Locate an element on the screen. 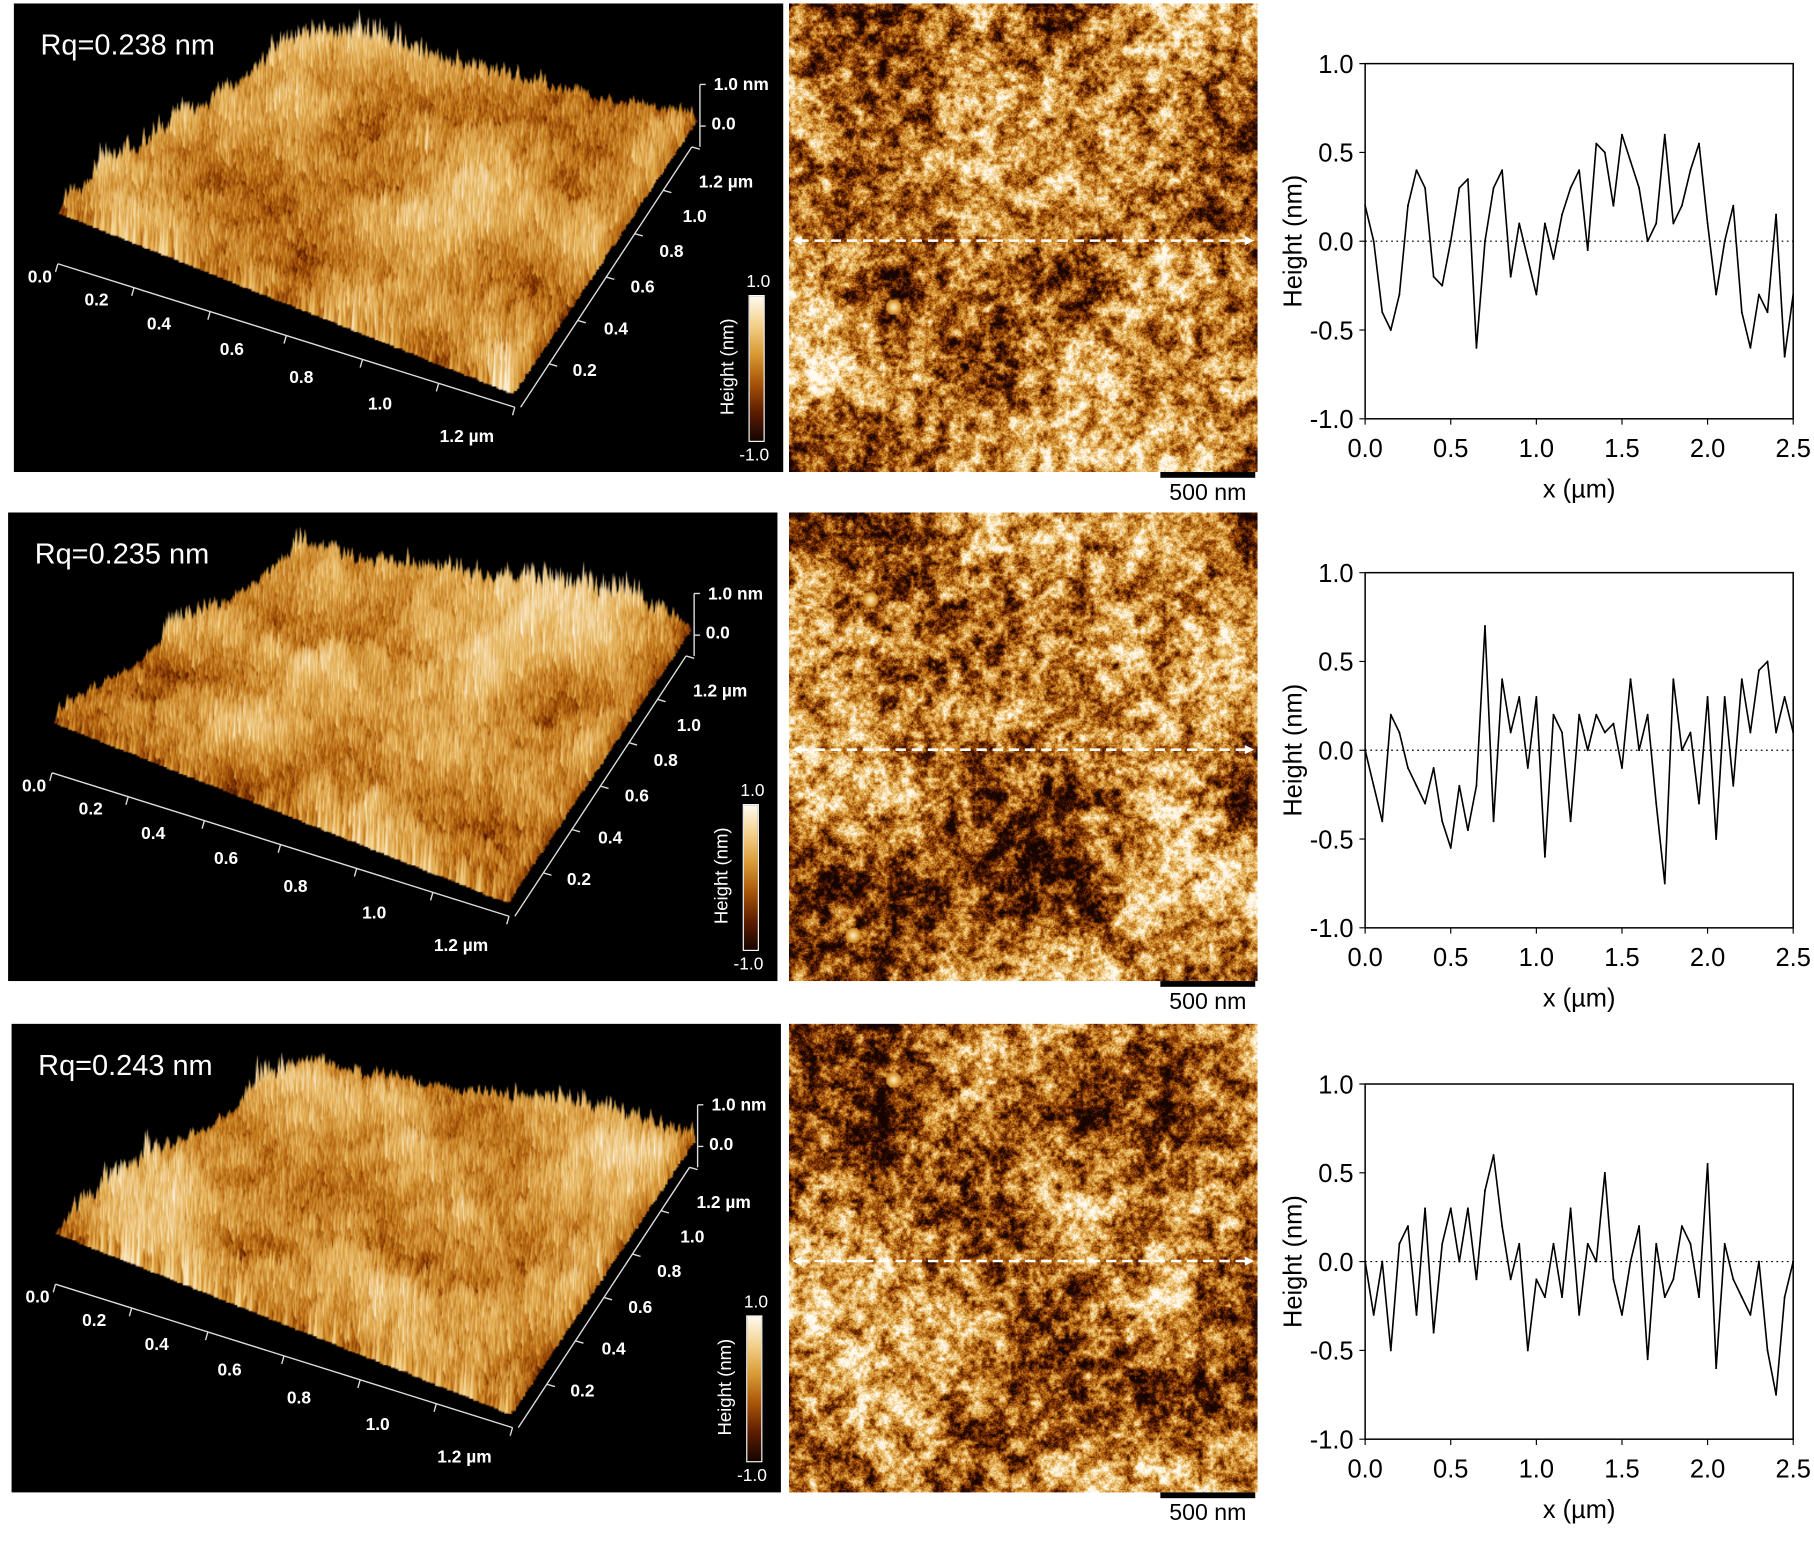  y-axis-title: Height (nm) is located at coordinates (1294, 241).